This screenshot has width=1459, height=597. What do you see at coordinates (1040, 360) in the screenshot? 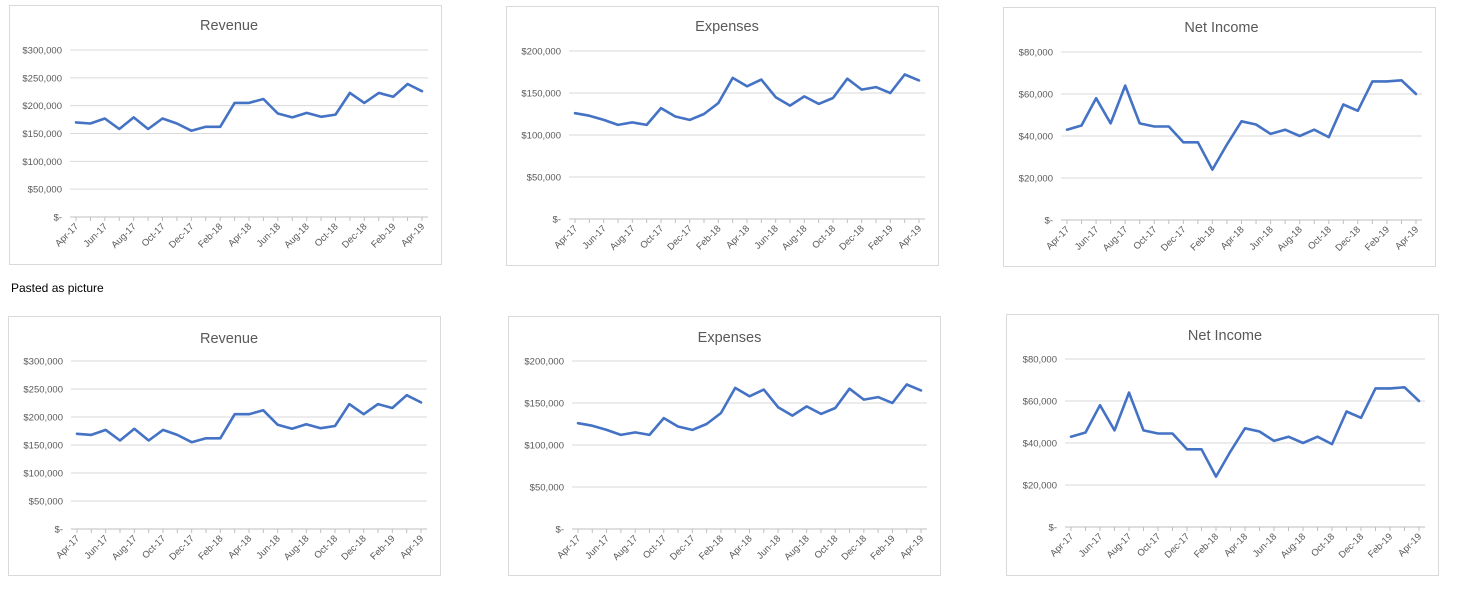
I see `y-tick-label: $80,000` at bounding box center [1040, 360].